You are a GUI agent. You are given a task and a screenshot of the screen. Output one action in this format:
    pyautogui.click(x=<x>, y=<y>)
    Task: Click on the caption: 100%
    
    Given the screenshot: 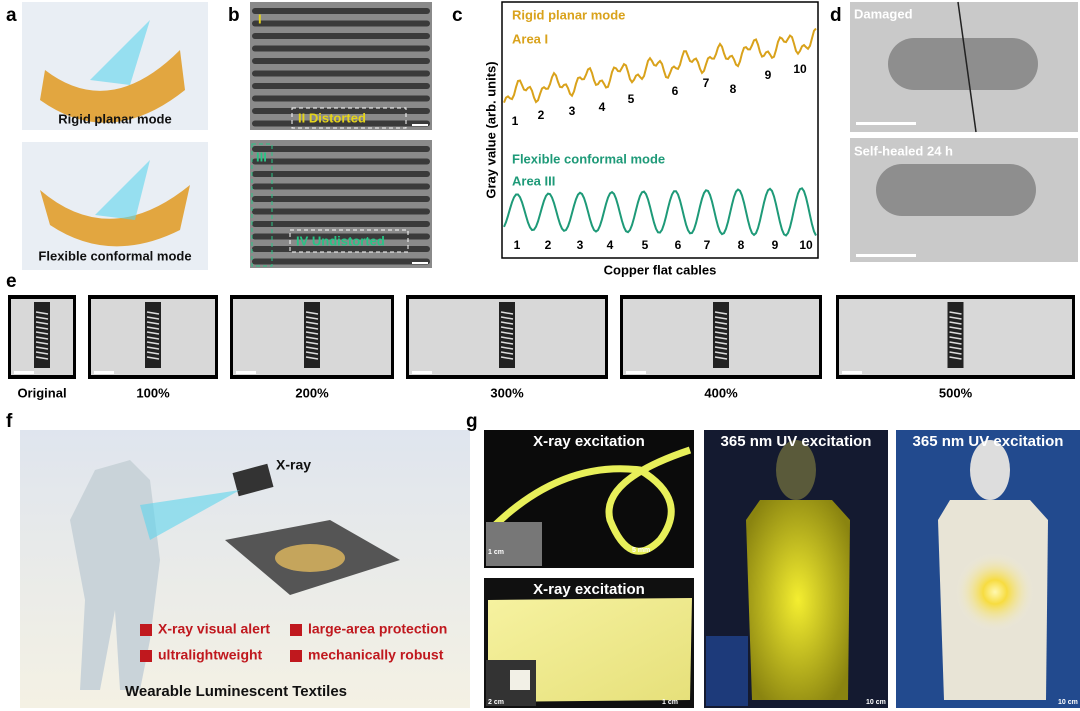 What is the action you would take?
    pyautogui.click(x=153, y=392)
    